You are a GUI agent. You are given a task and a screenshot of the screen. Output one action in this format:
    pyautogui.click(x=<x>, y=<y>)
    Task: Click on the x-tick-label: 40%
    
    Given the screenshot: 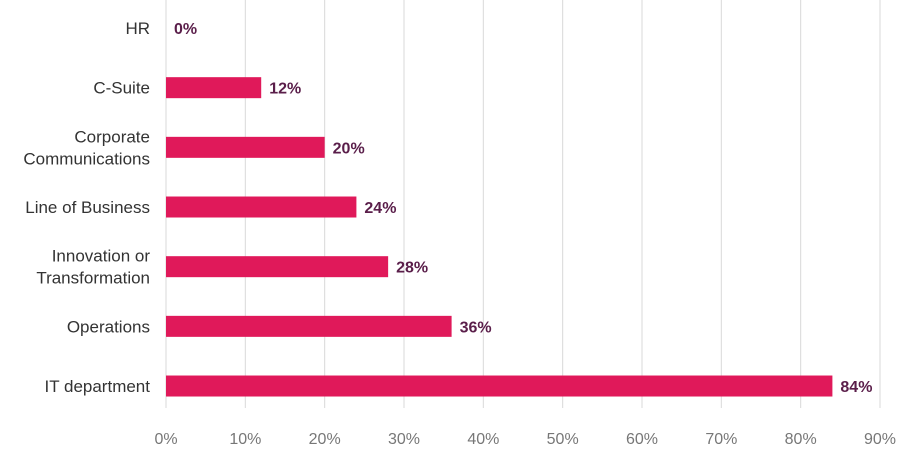 What is the action you would take?
    pyautogui.click(x=483, y=439)
    